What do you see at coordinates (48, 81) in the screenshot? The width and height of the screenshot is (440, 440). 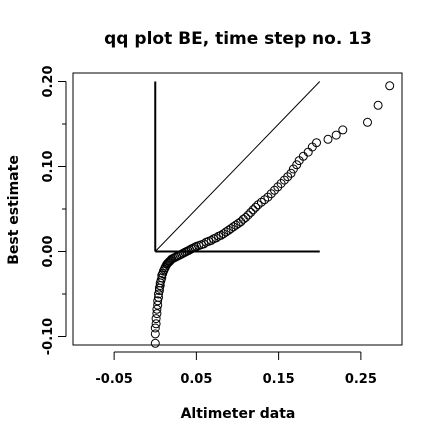 I see `y-tick-label: 0.20` at bounding box center [48, 81].